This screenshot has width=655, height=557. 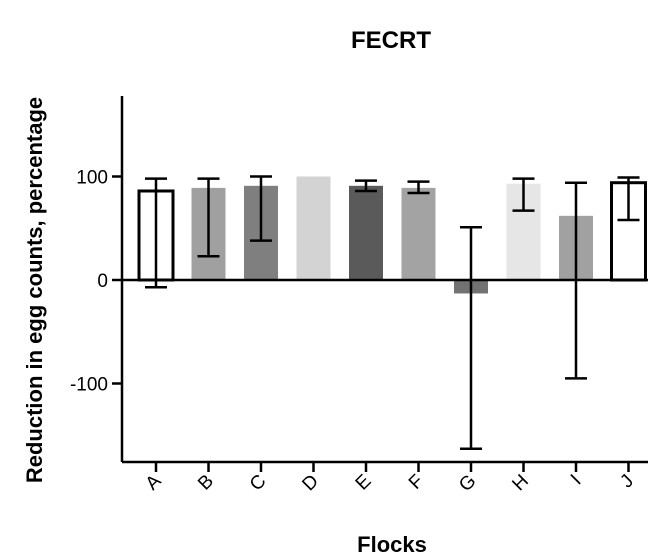 What do you see at coordinates (34, 290) in the screenshot?
I see `y-axis-label: Reduction in egg counts, percentage` at bounding box center [34, 290].